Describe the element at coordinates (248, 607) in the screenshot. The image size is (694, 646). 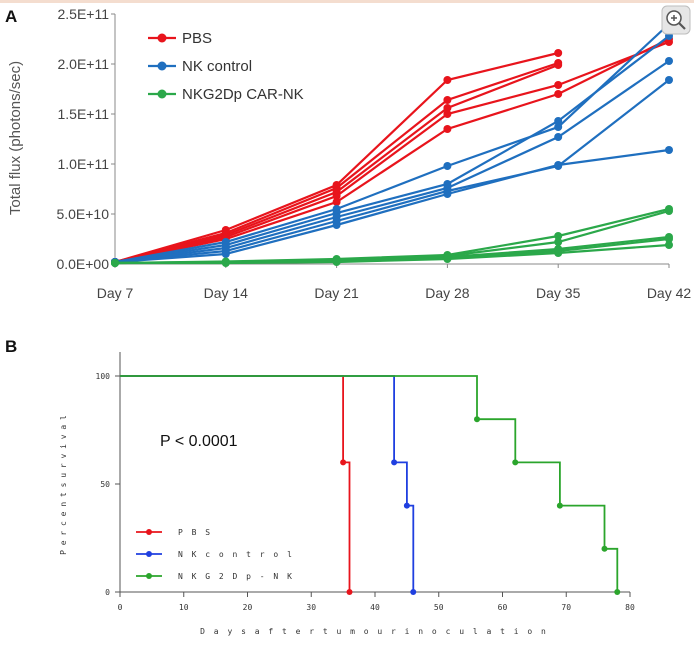
I see `x-tick-label: 20` at that location.